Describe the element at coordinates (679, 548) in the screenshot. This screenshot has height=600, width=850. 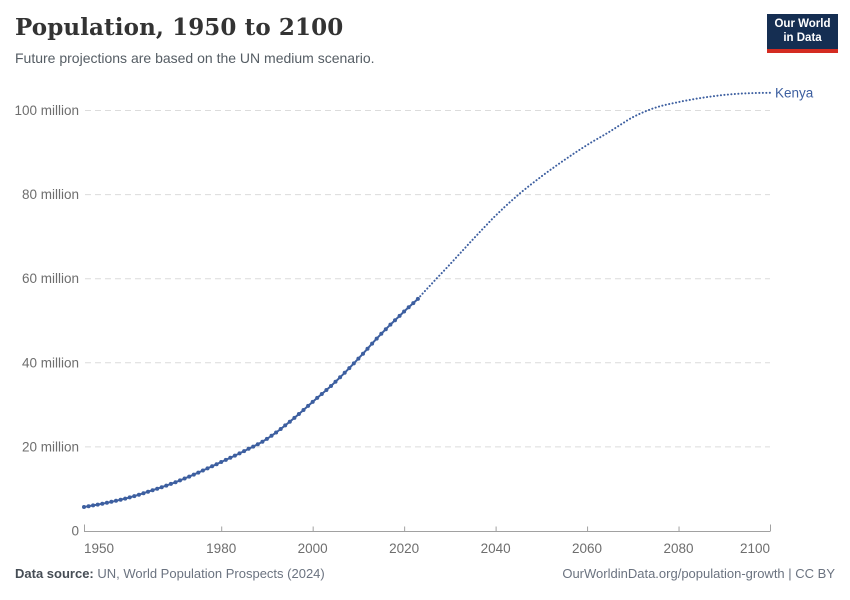
I see `x-tick-label: 2080` at that location.